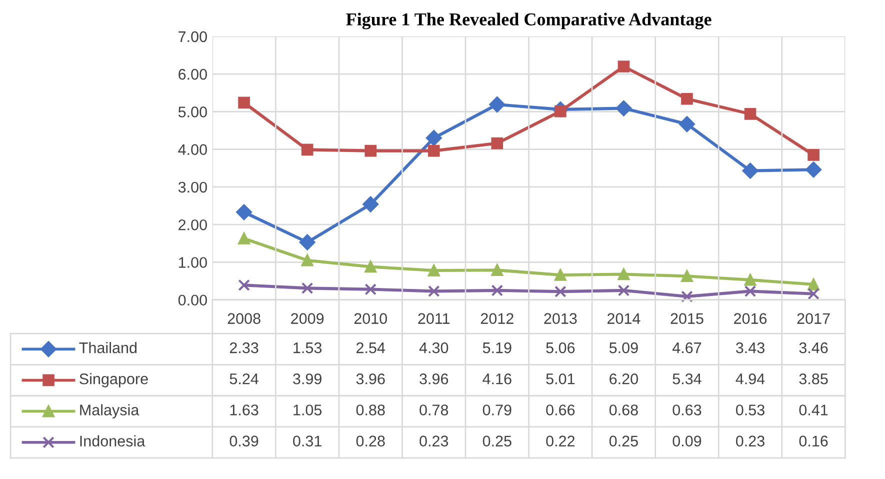  What do you see at coordinates (687, 348) in the screenshot?
I see `data-label: 4.67` at bounding box center [687, 348].